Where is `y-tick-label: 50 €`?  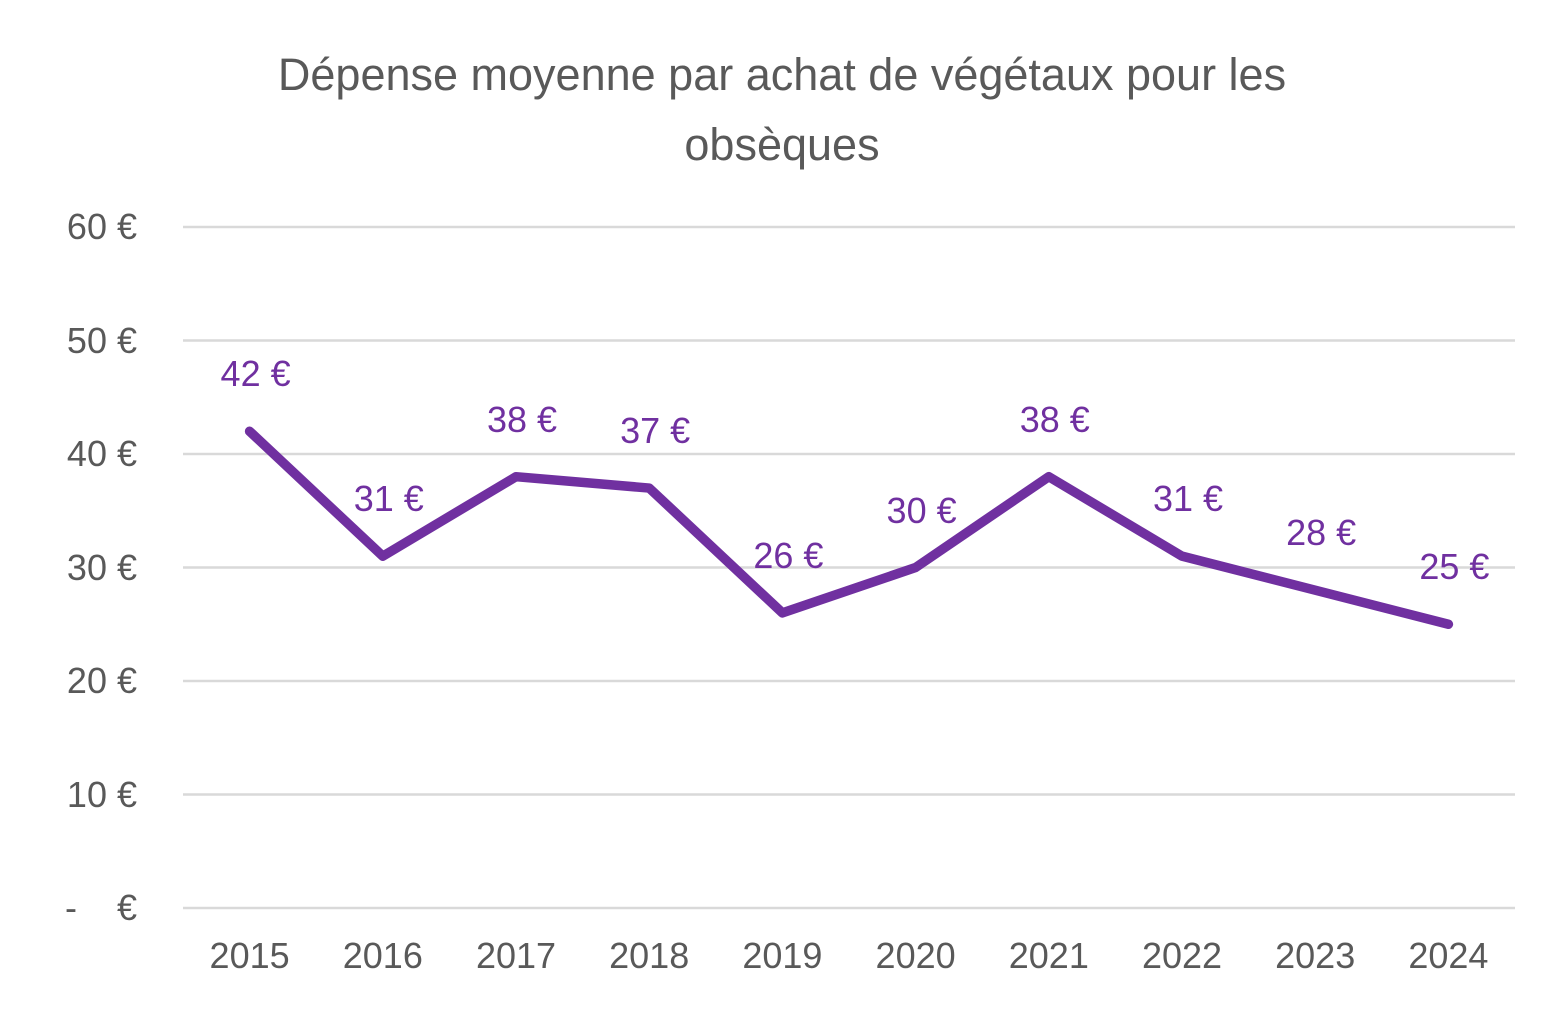 y-tick-label: 50 € is located at coordinates (101, 340).